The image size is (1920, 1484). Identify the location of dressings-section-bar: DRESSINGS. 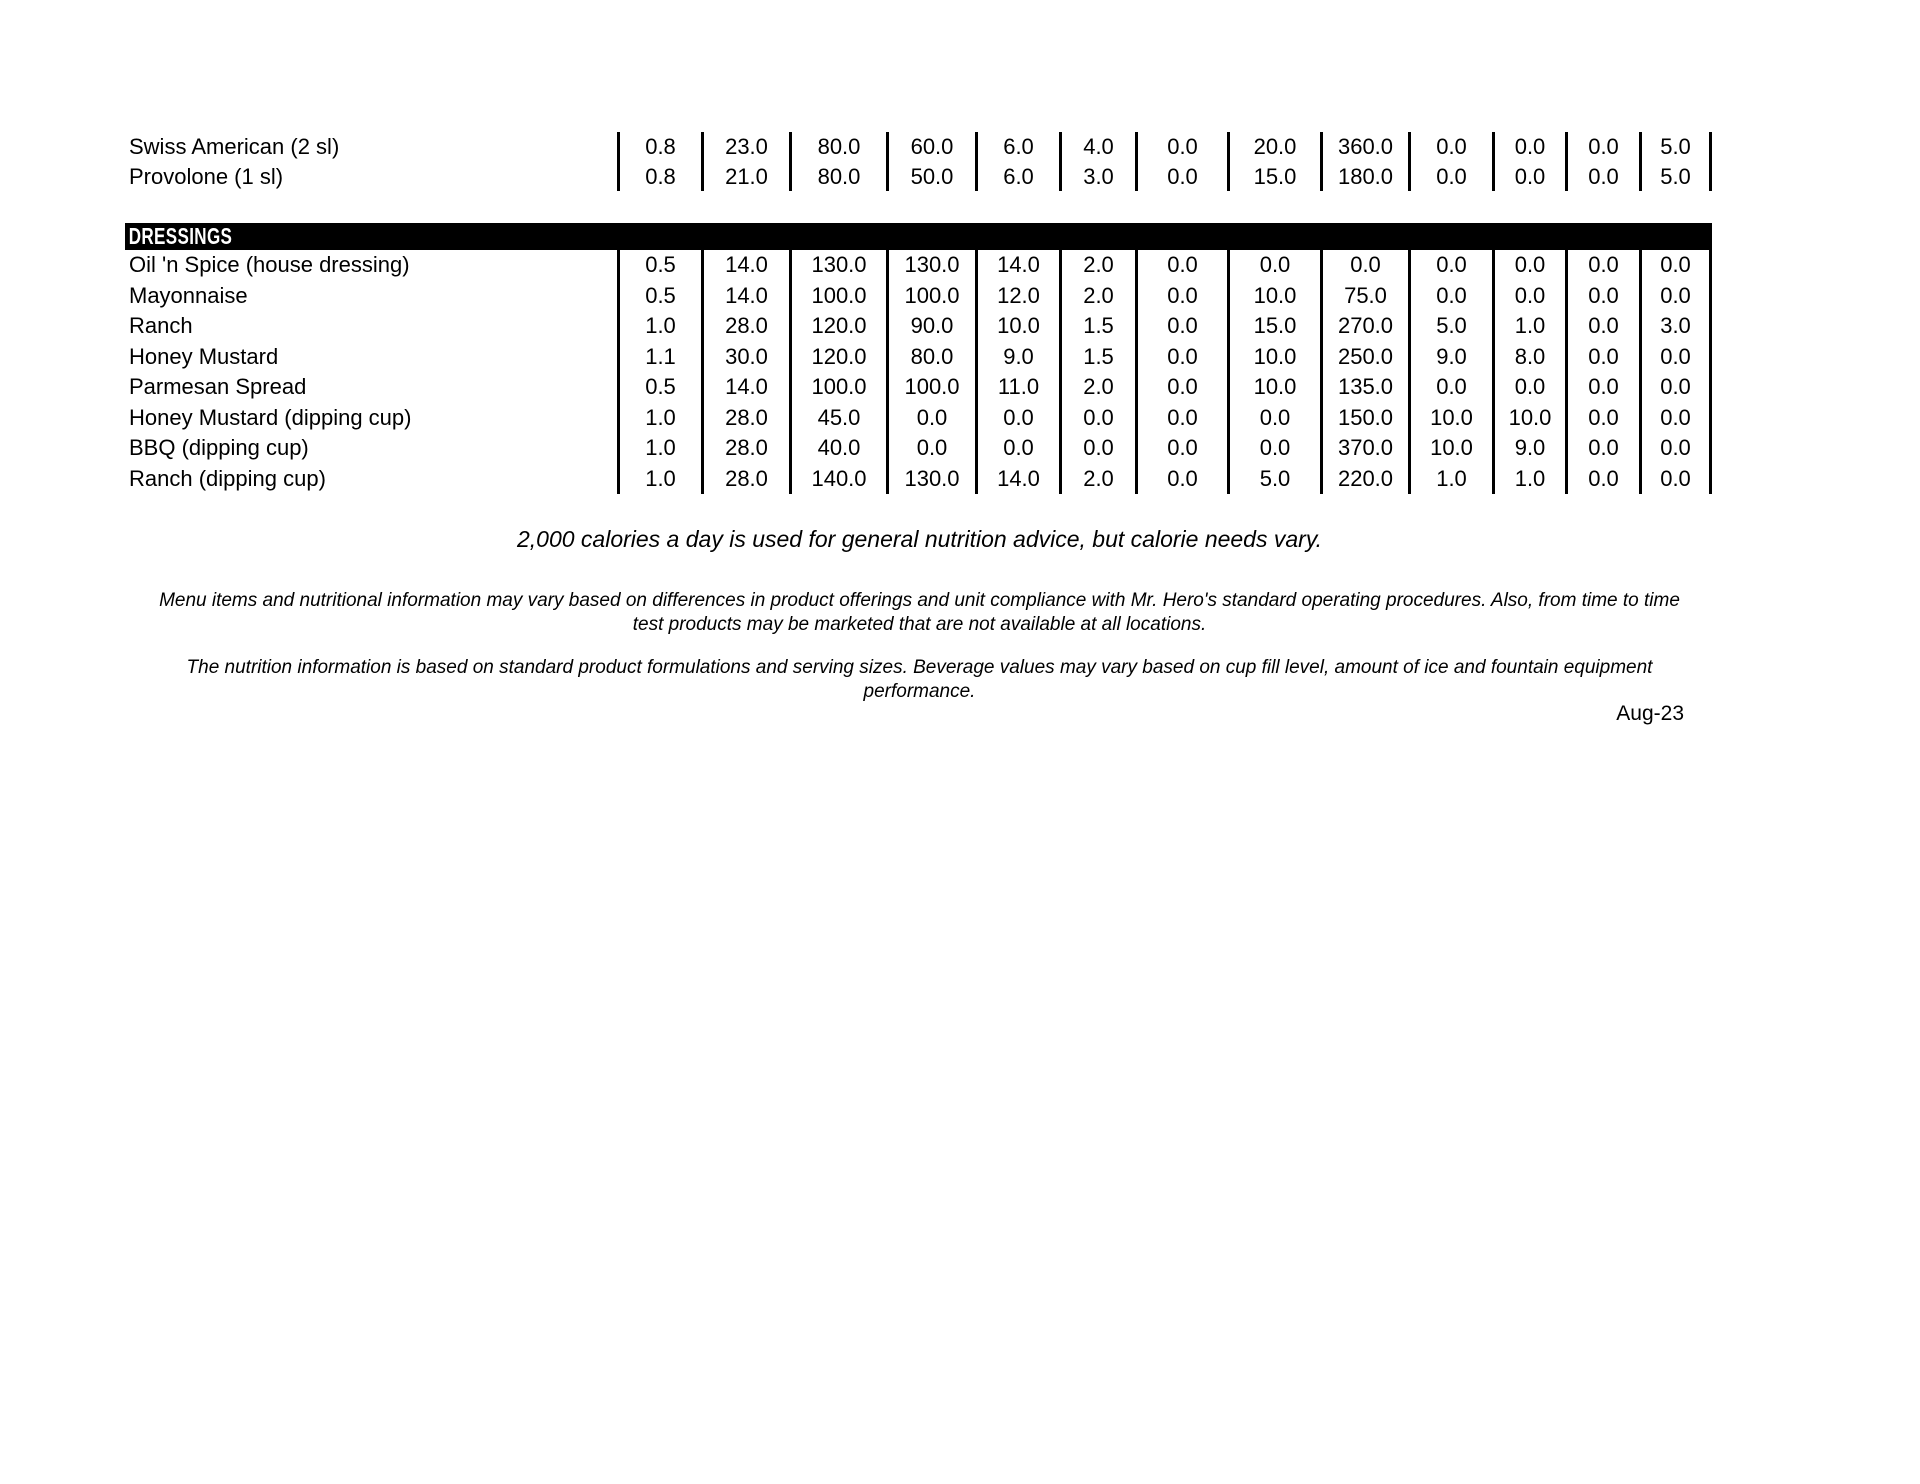
(918, 236).